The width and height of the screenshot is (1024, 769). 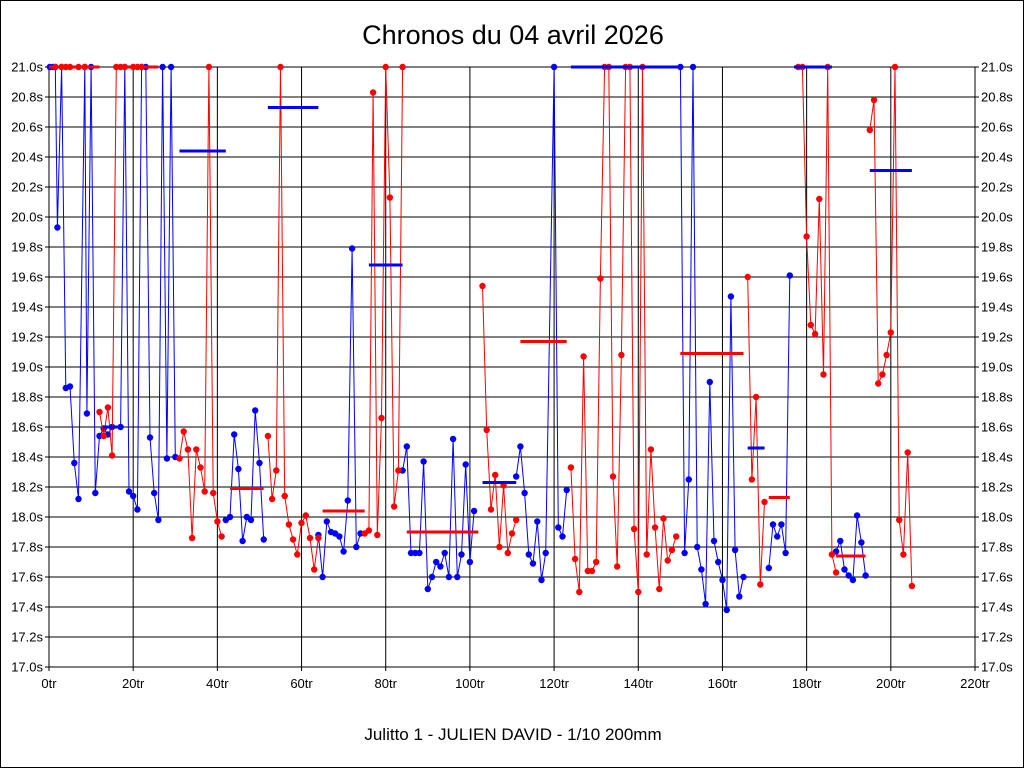 I want to click on y-tick-label-right: 17.0s, so click(x=997, y=667).